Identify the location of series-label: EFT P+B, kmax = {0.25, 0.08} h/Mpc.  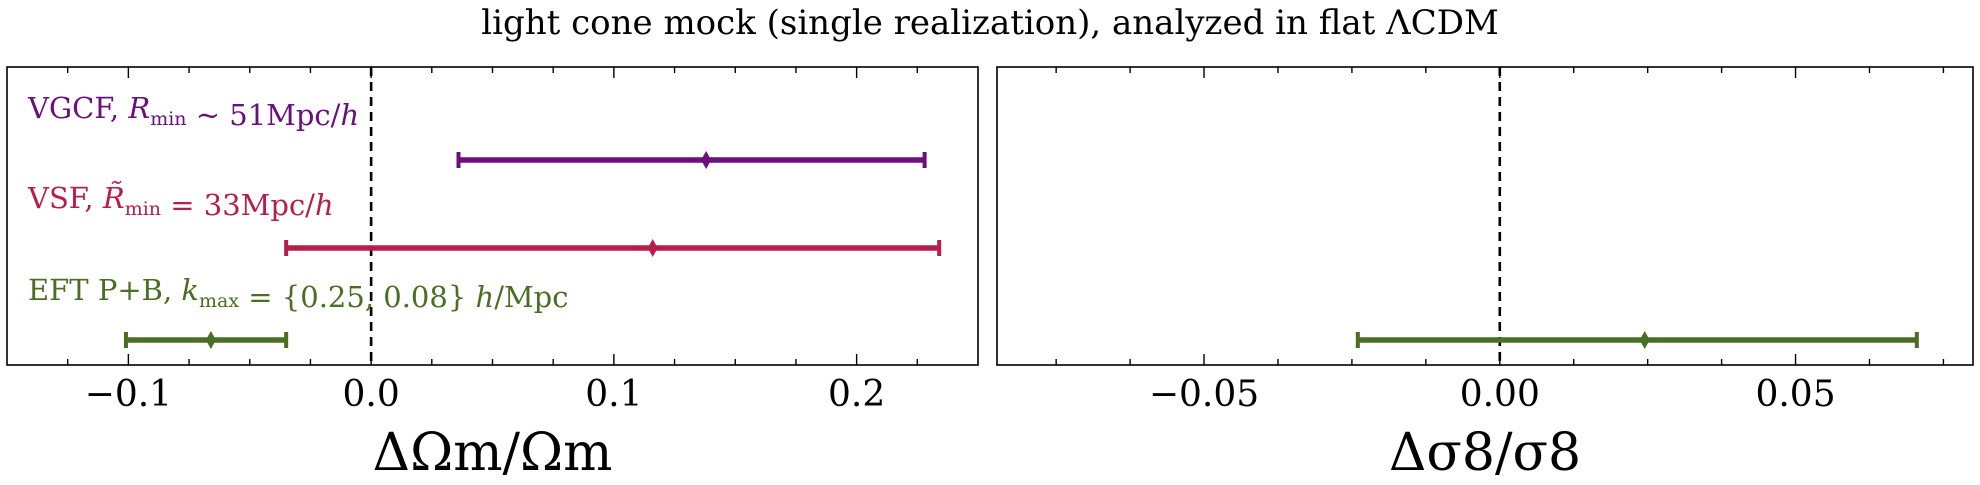
(298, 293).